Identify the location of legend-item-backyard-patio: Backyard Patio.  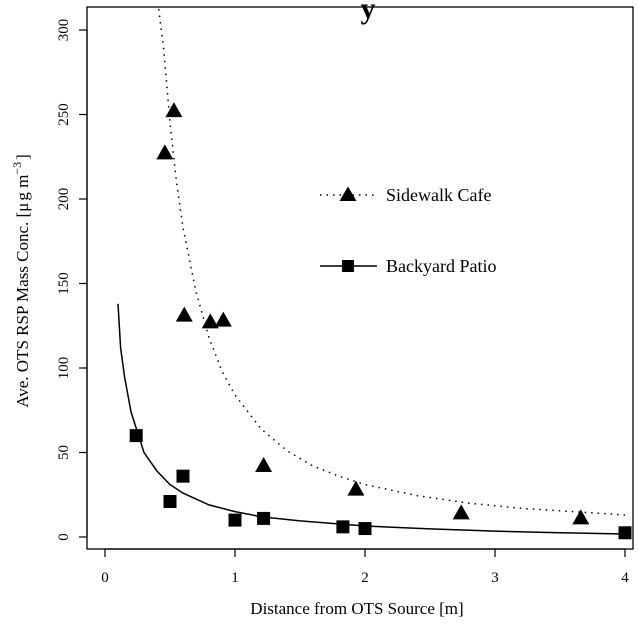
(408, 266).